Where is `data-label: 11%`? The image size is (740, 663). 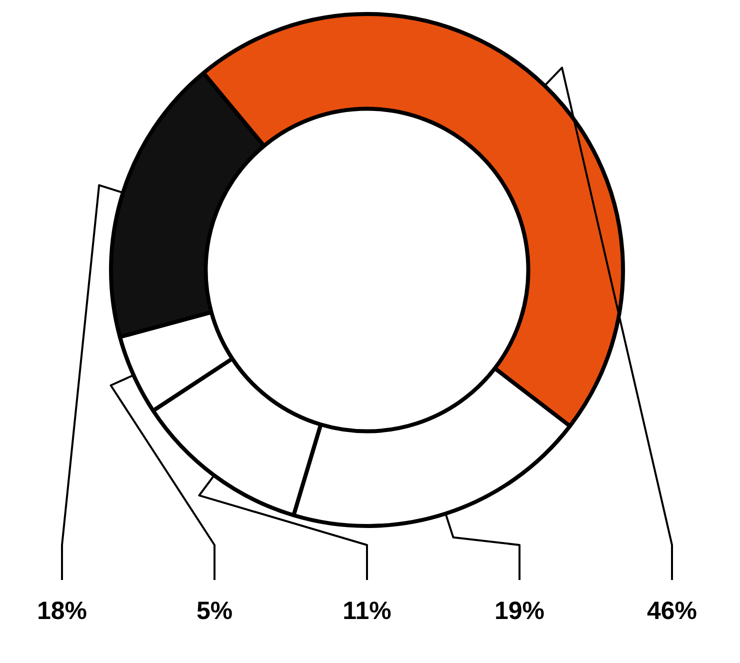 data-label: 11% is located at coordinates (367, 610).